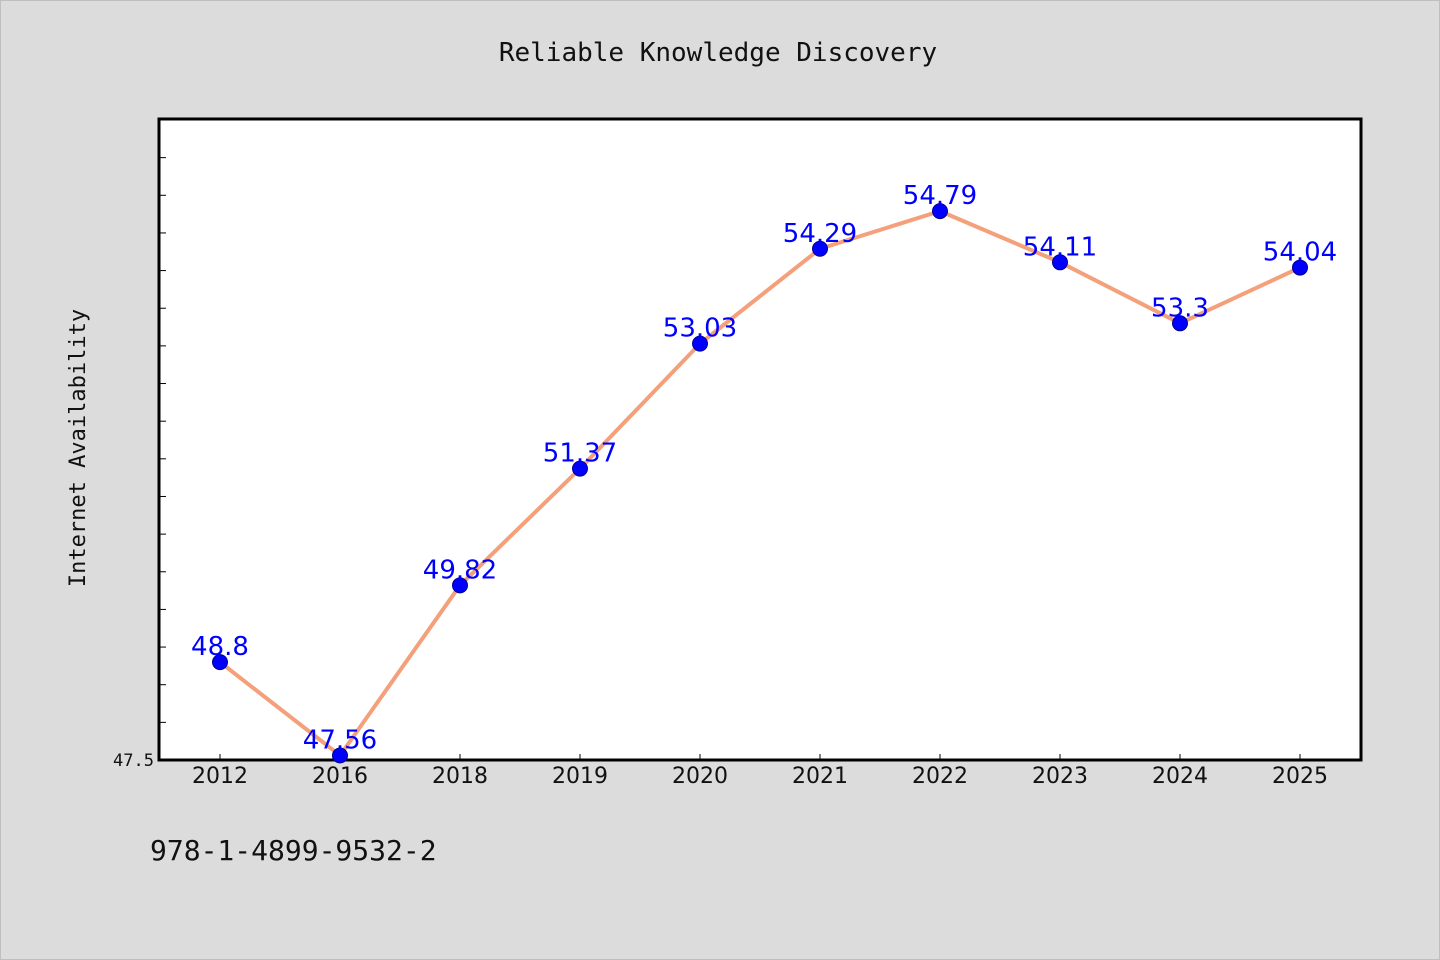 This screenshot has height=960, width=1440. I want to click on x-tick-label: 2023, so click(1060, 776).